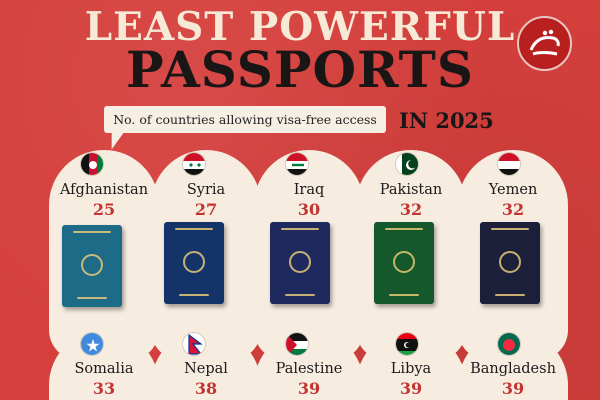  I want to click on country-name: Bangladesh, so click(513, 369).